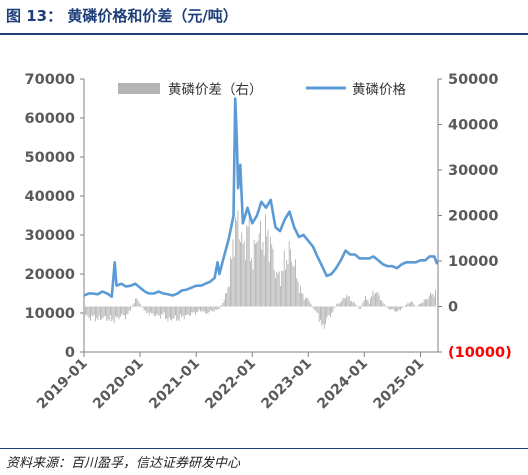 This screenshot has width=528, height=475. I want to click on left-tick-label: 40000, so click(50, 197).